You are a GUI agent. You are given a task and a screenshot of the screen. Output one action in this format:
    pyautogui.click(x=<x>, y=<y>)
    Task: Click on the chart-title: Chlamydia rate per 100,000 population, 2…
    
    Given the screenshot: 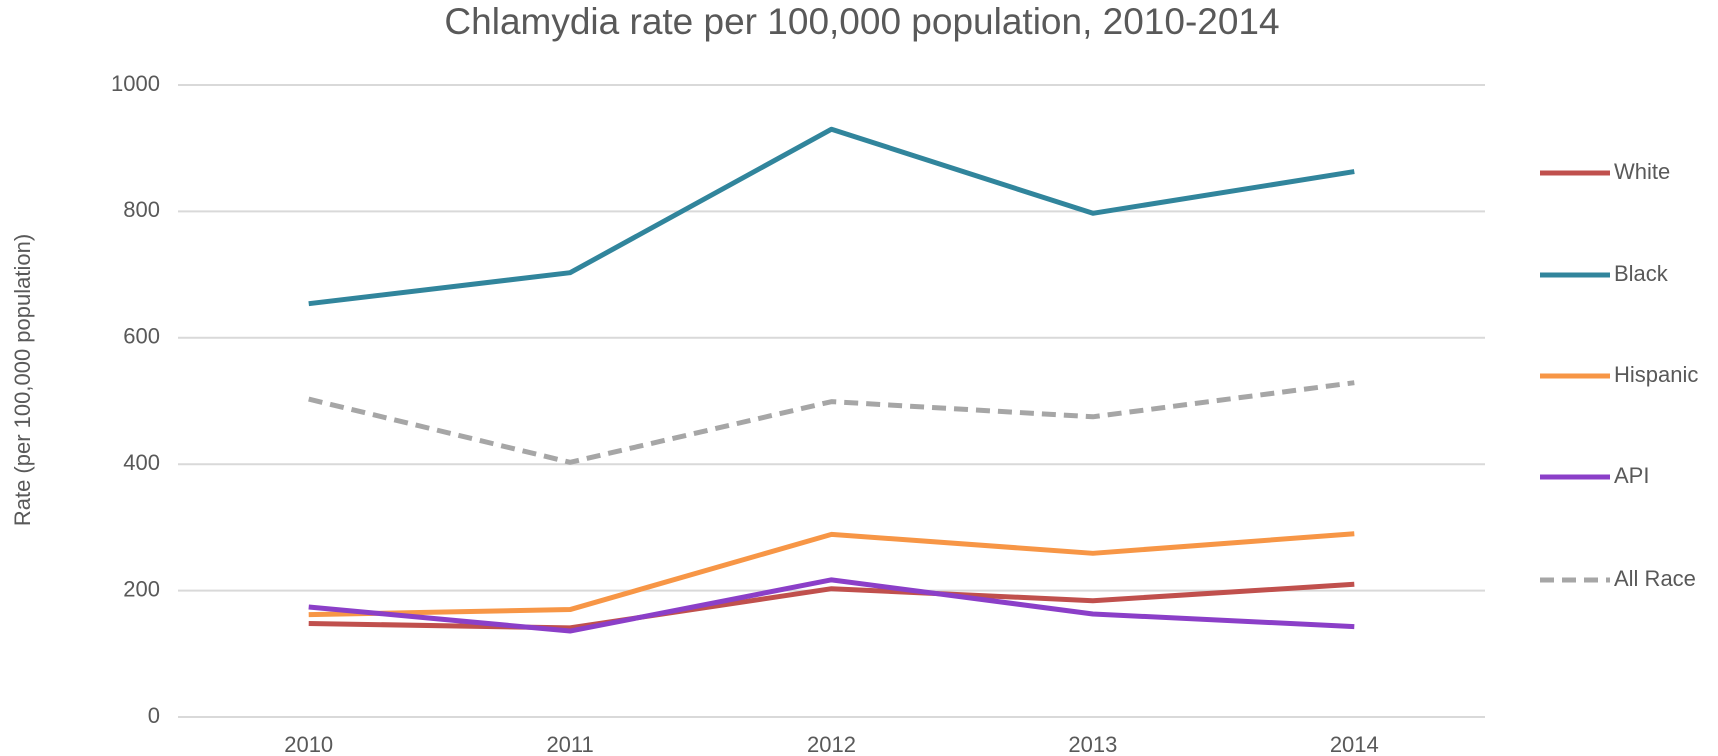 What is the action you would take?
    pyautogui.click(x=861, y=21)
    